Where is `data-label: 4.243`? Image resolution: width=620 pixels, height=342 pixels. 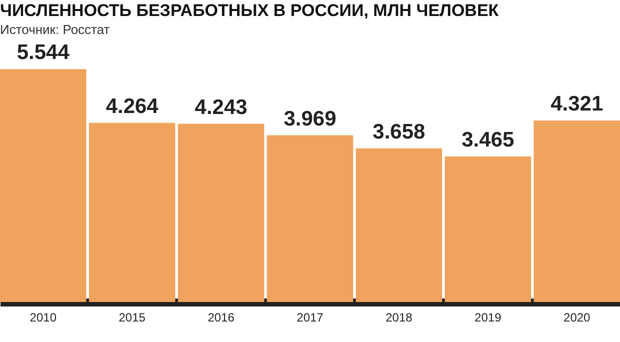 data-label: 4.243 is located at coordinates (221, 107).